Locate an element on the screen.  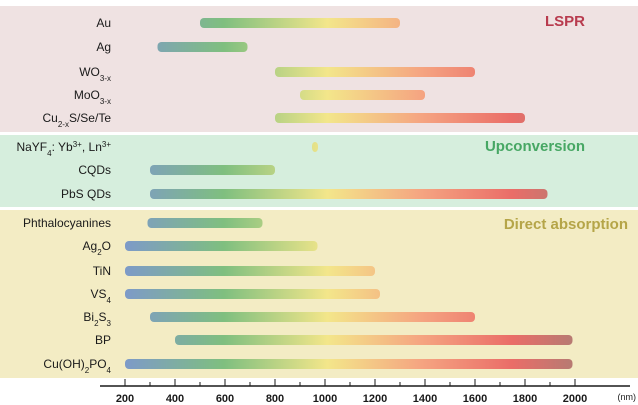
group-title: Direct absorption is located at coordinates (566, 224).